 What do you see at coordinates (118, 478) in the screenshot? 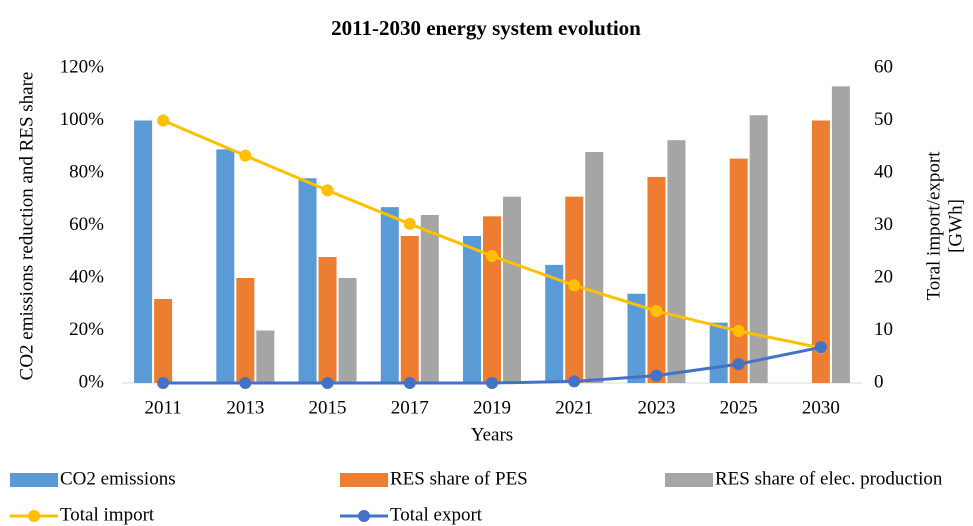
I see `legend-label: CO2 emissions` at bounding box center [118, 478].